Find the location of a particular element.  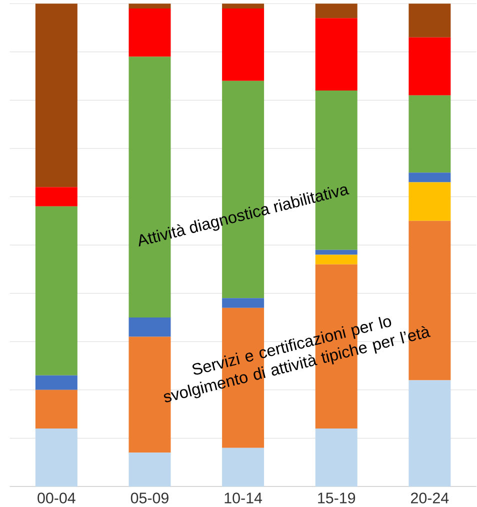

x-tick-label: 00-04 is located at coordinates (57, 498).